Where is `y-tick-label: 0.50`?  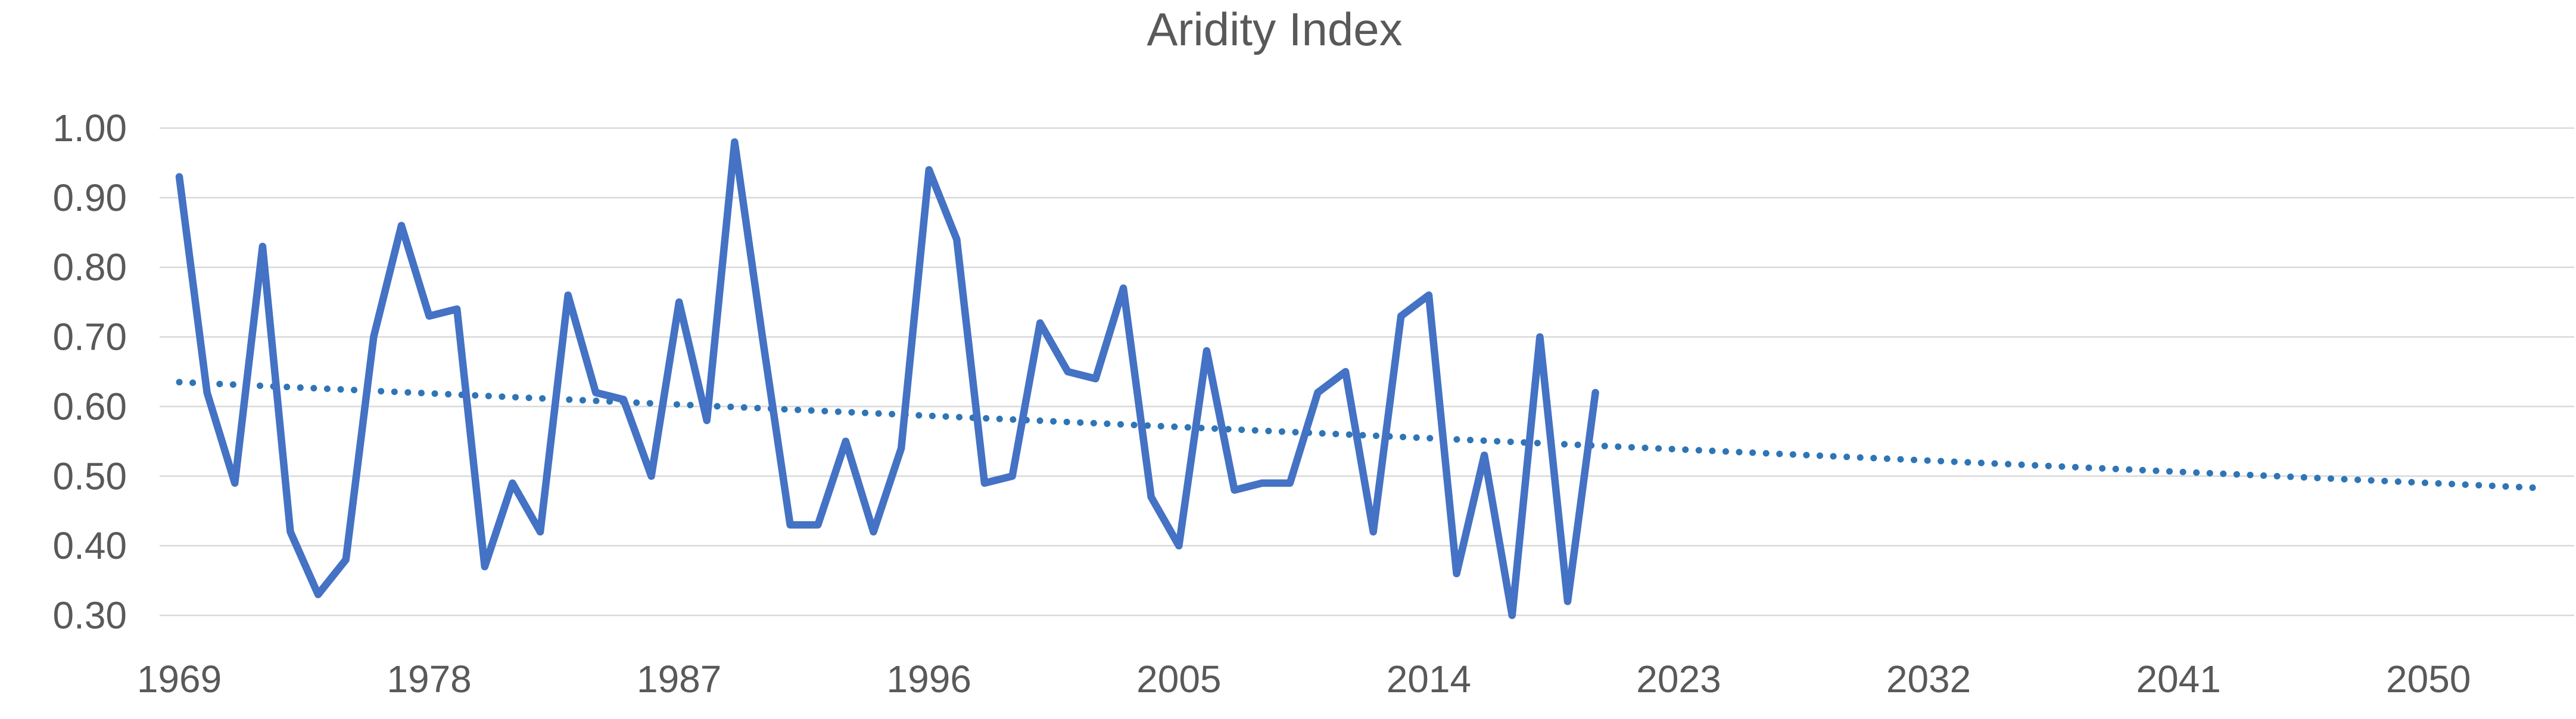 y-tick-label: 0.50 is located at coordinates (89, 476).